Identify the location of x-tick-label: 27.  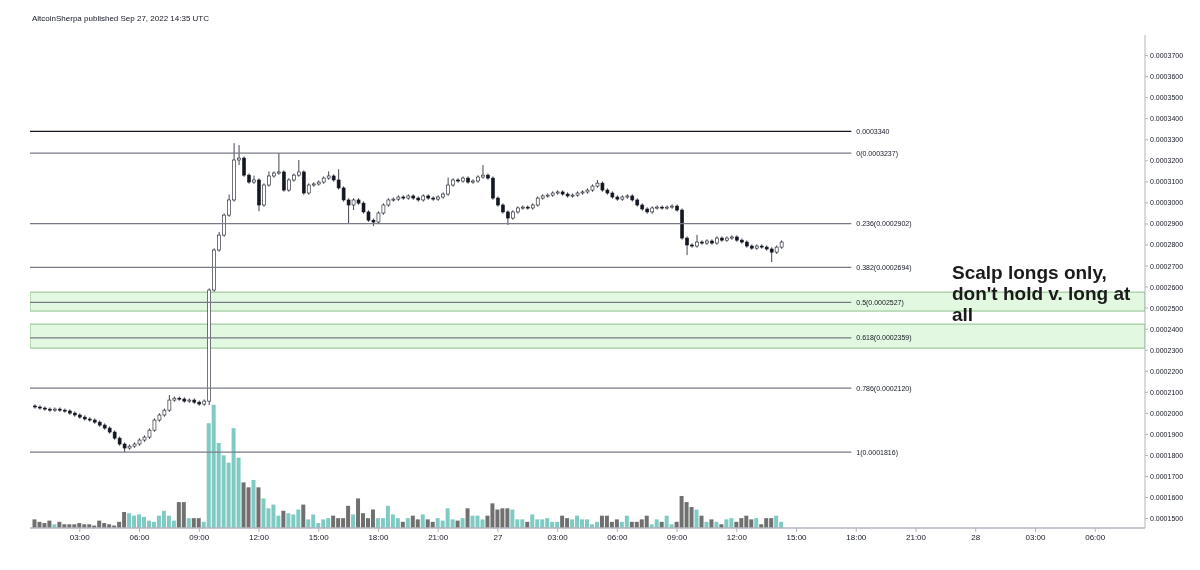
(498, 537).